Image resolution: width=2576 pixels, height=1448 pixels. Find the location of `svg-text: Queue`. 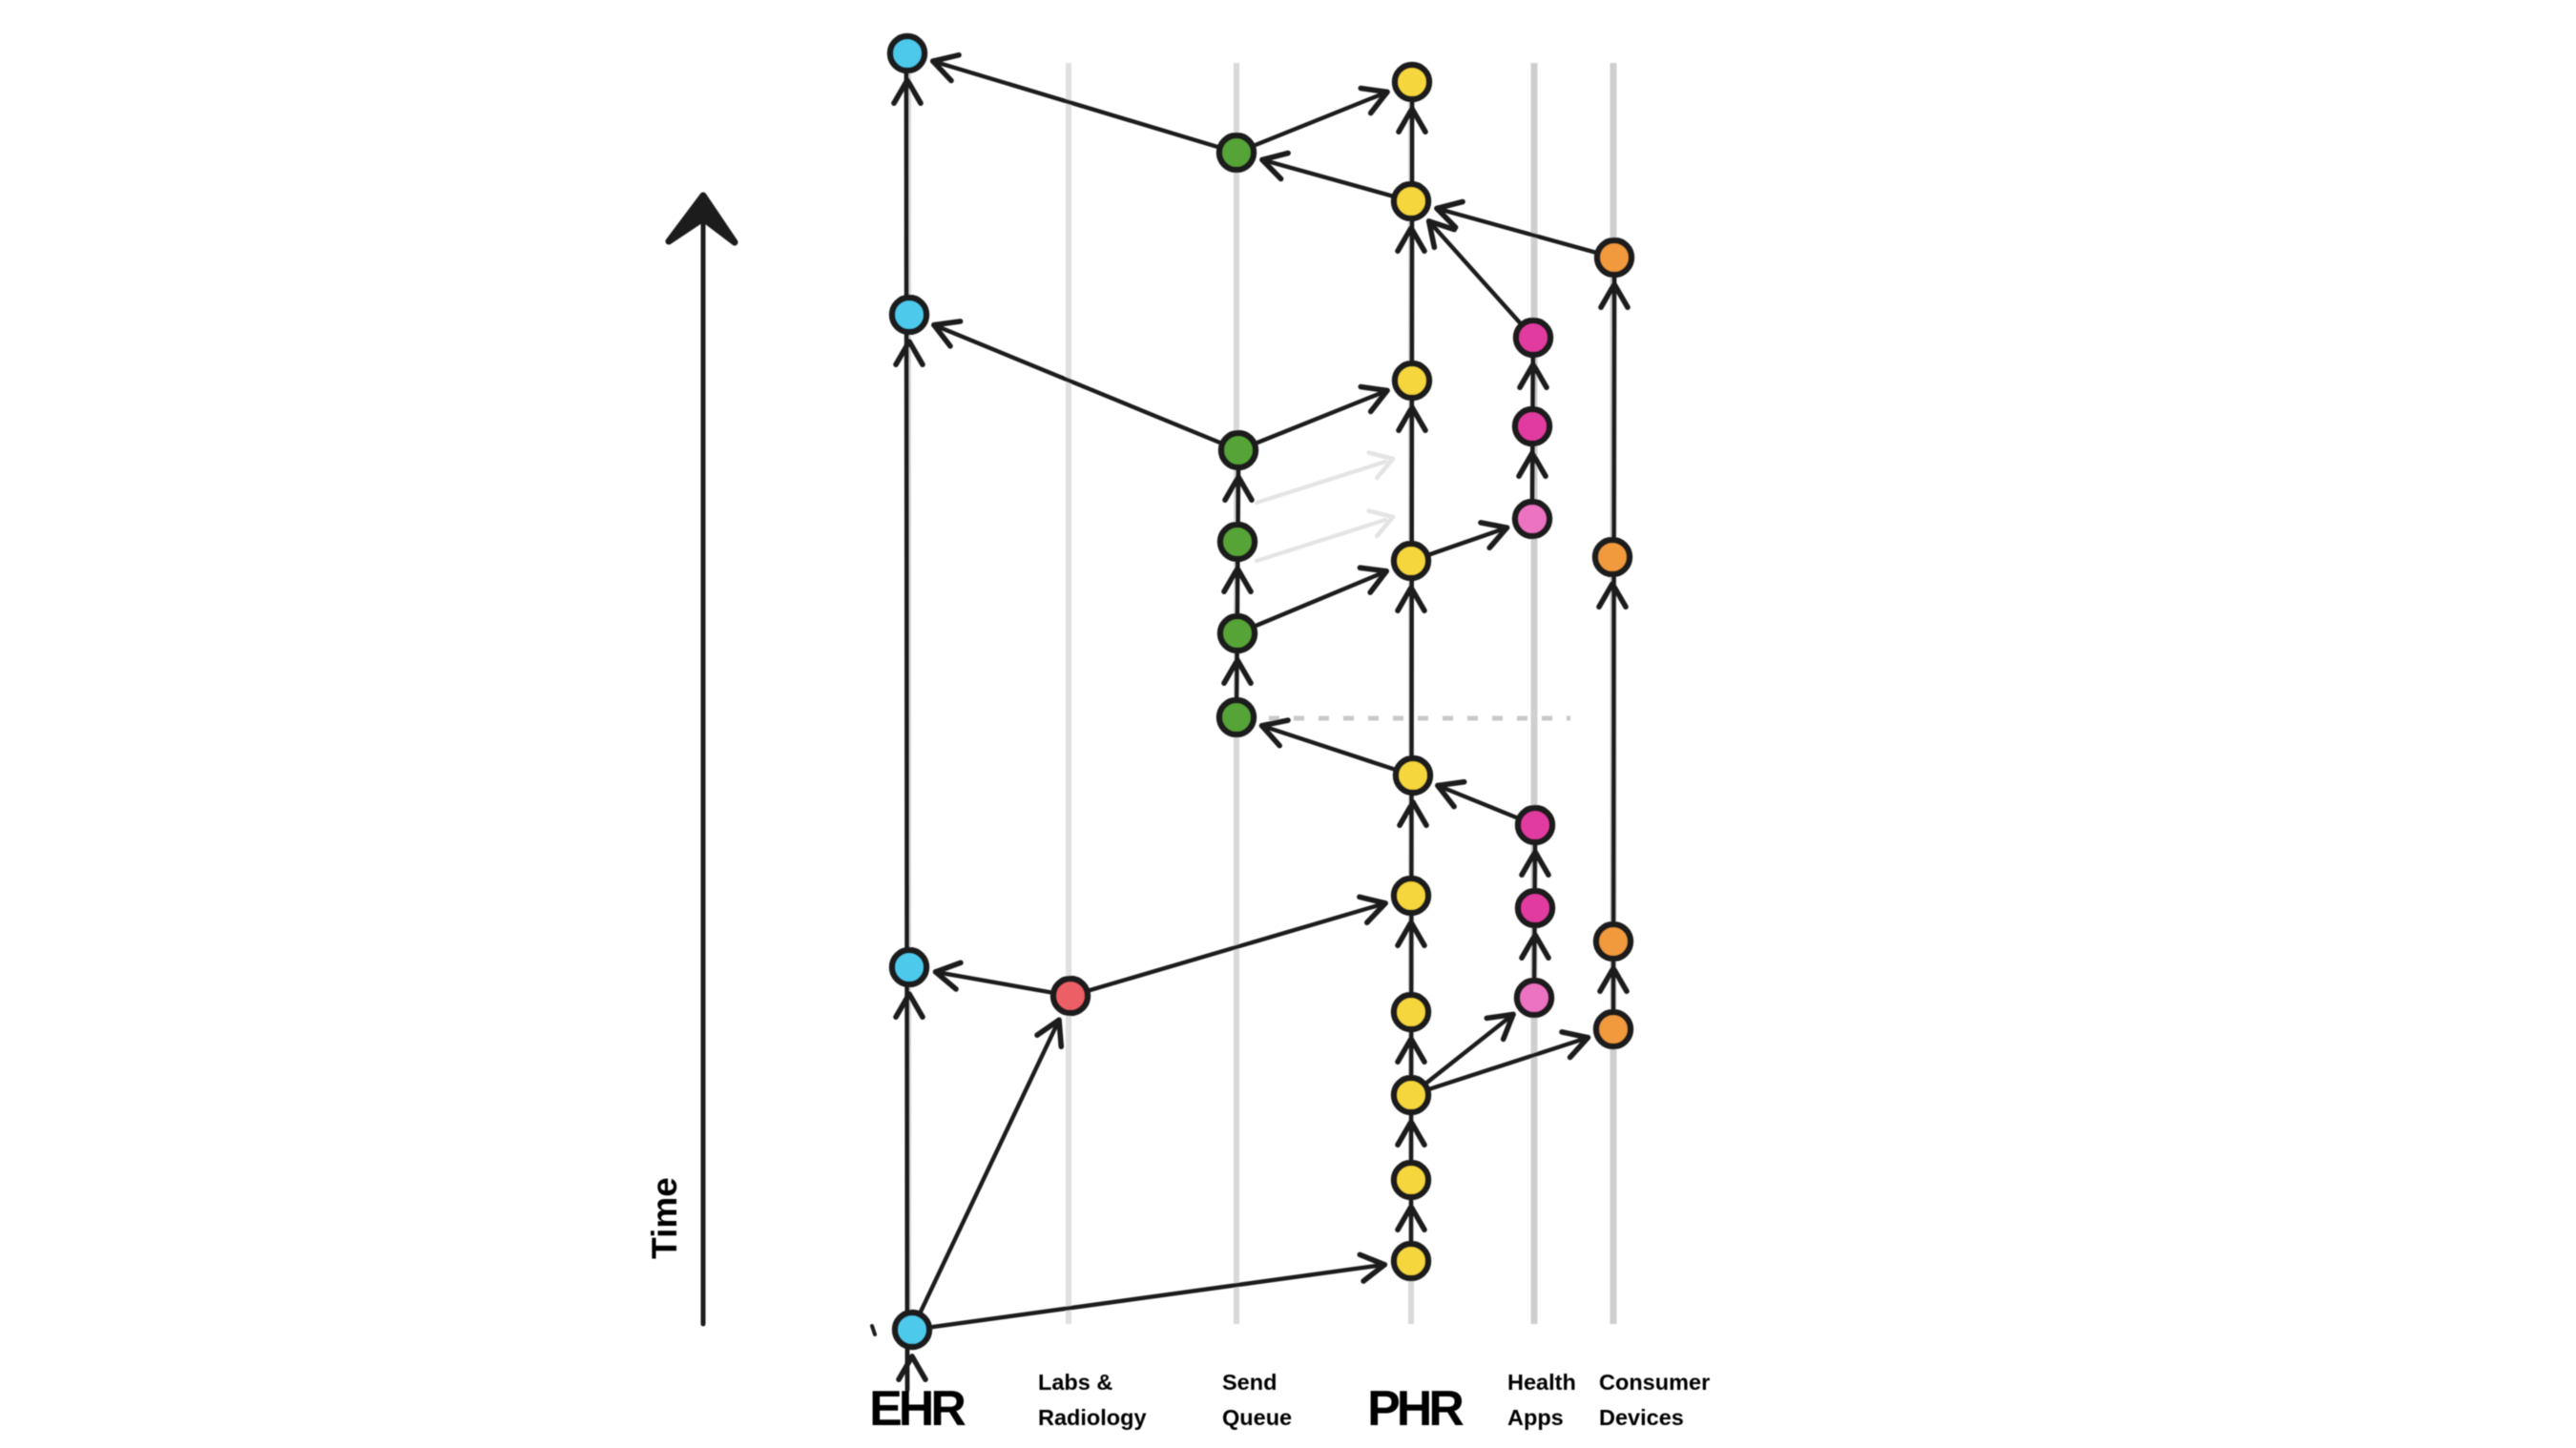

svg-text: Queue is located at coordinates (1257, 1417).